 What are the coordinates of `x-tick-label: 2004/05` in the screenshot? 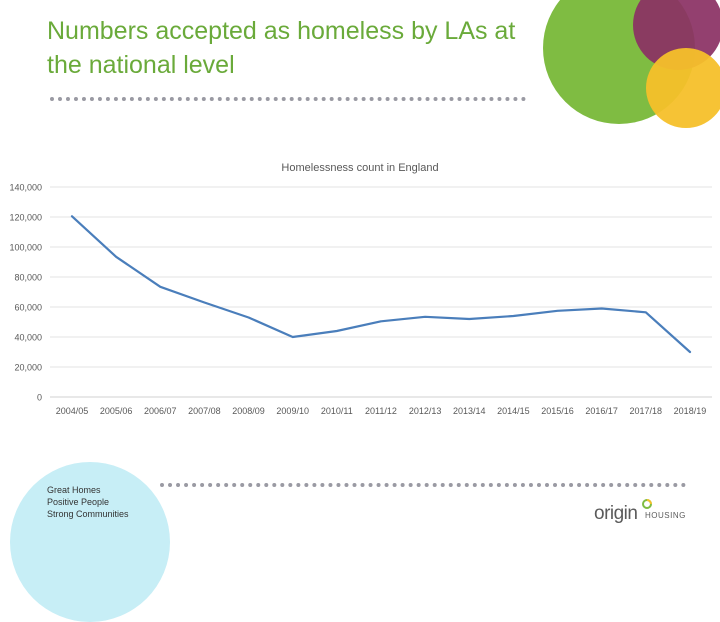 It's located at (72, 411).